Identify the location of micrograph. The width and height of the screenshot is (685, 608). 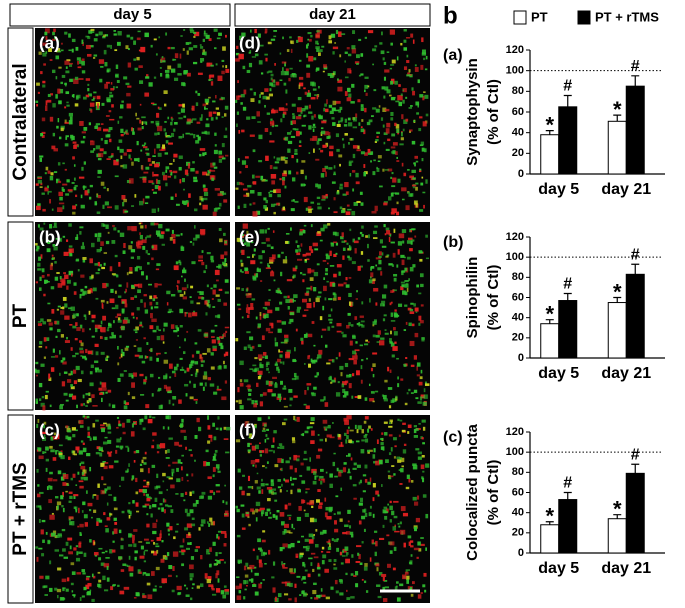
(132, 316).